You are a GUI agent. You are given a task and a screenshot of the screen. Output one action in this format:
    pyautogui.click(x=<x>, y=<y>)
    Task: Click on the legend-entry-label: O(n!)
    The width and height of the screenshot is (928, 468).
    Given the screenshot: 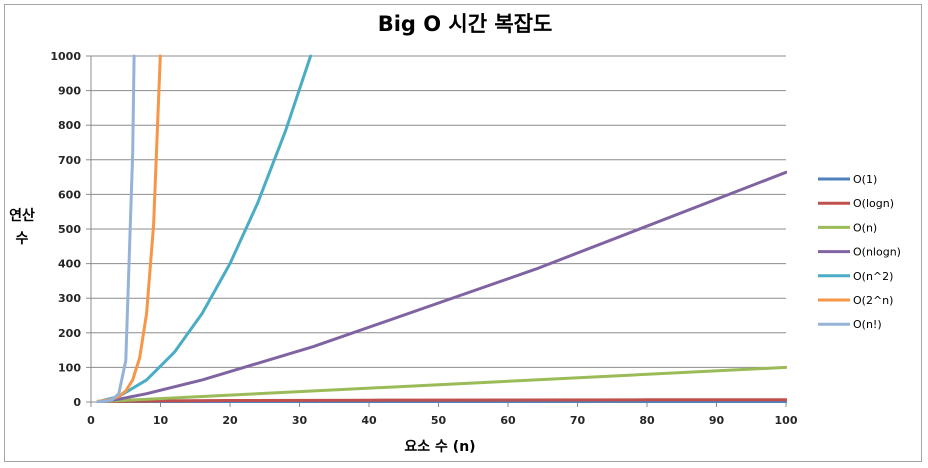 What is the action you would take?
    pyautogui.click(x=867, y=324)
    